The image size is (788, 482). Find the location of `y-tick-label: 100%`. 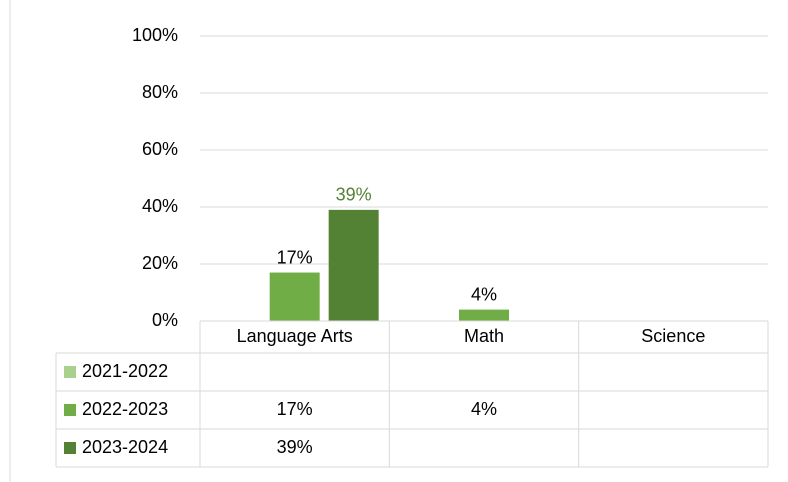

y-tick-label: 100% is located at coordinates (155, 35).